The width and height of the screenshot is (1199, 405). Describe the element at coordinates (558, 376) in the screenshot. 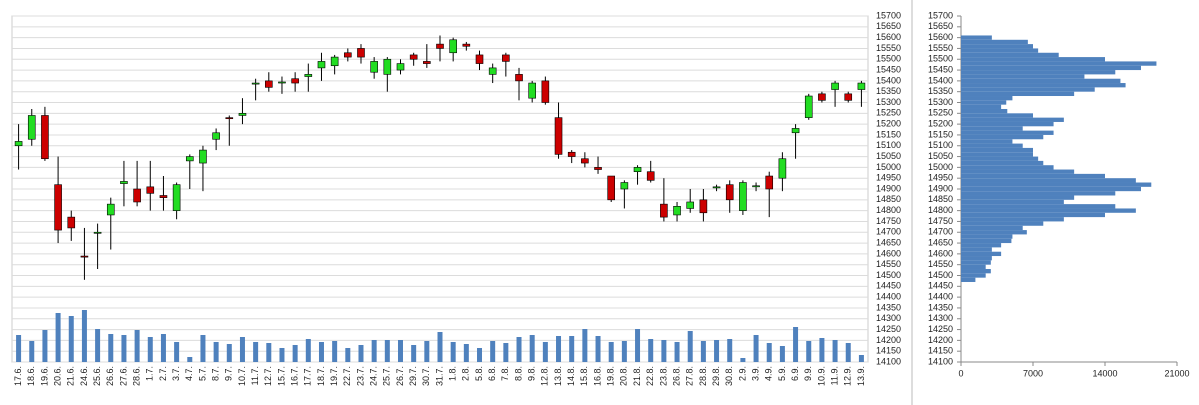

I see `x-tick-label: 13.8.` at that location.